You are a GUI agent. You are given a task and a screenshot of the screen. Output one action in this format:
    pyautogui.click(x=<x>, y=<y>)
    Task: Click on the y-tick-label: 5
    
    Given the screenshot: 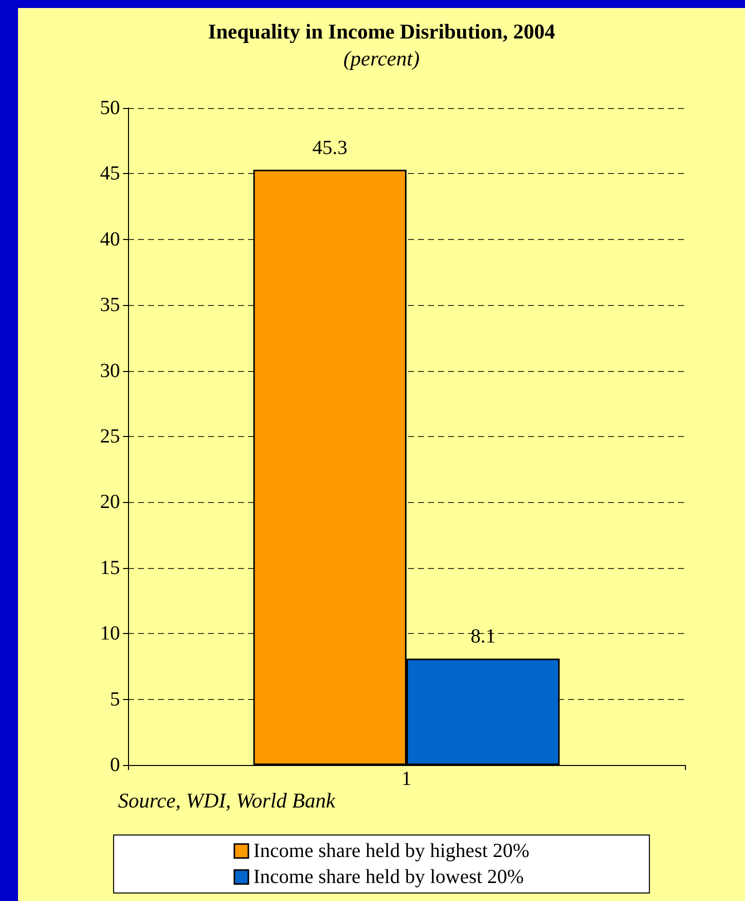 What is the action you would take?
    pyautogui.click(x=115, y=699)
    